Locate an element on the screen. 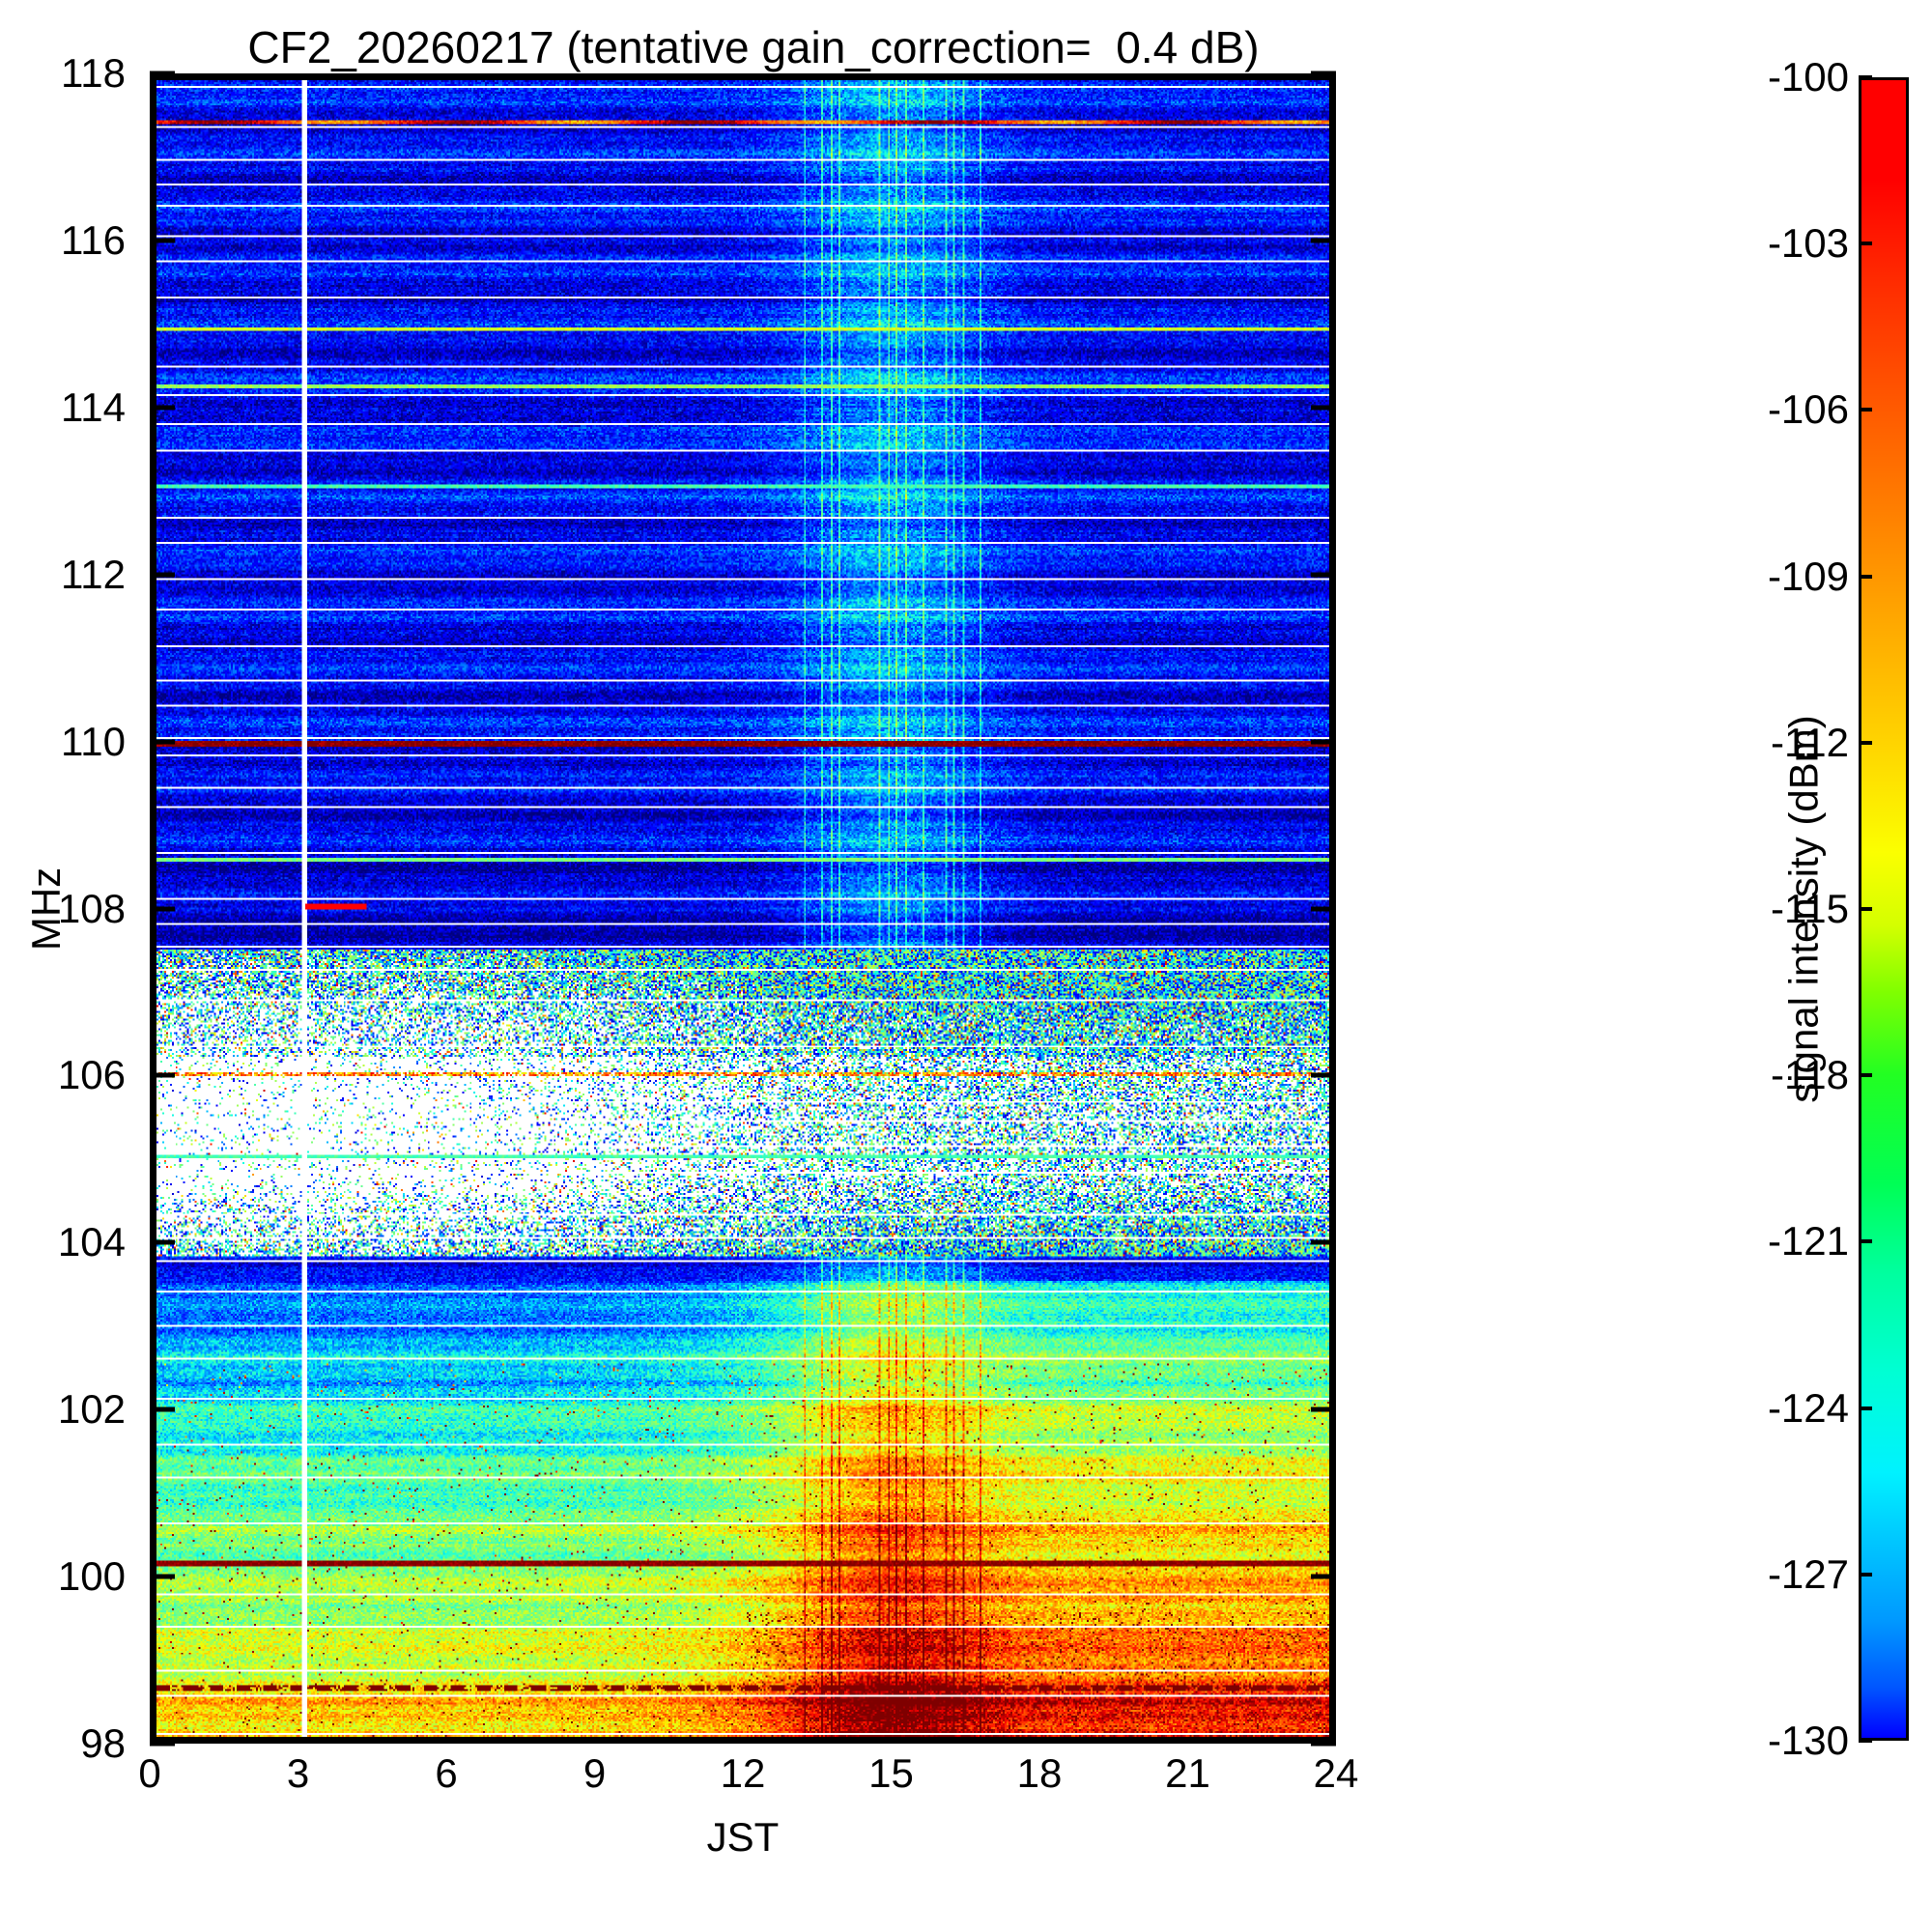 This screenshot has height=1932, width=1932. colorbar-tick-label: -118 is located at coordinates (1810, 1075).